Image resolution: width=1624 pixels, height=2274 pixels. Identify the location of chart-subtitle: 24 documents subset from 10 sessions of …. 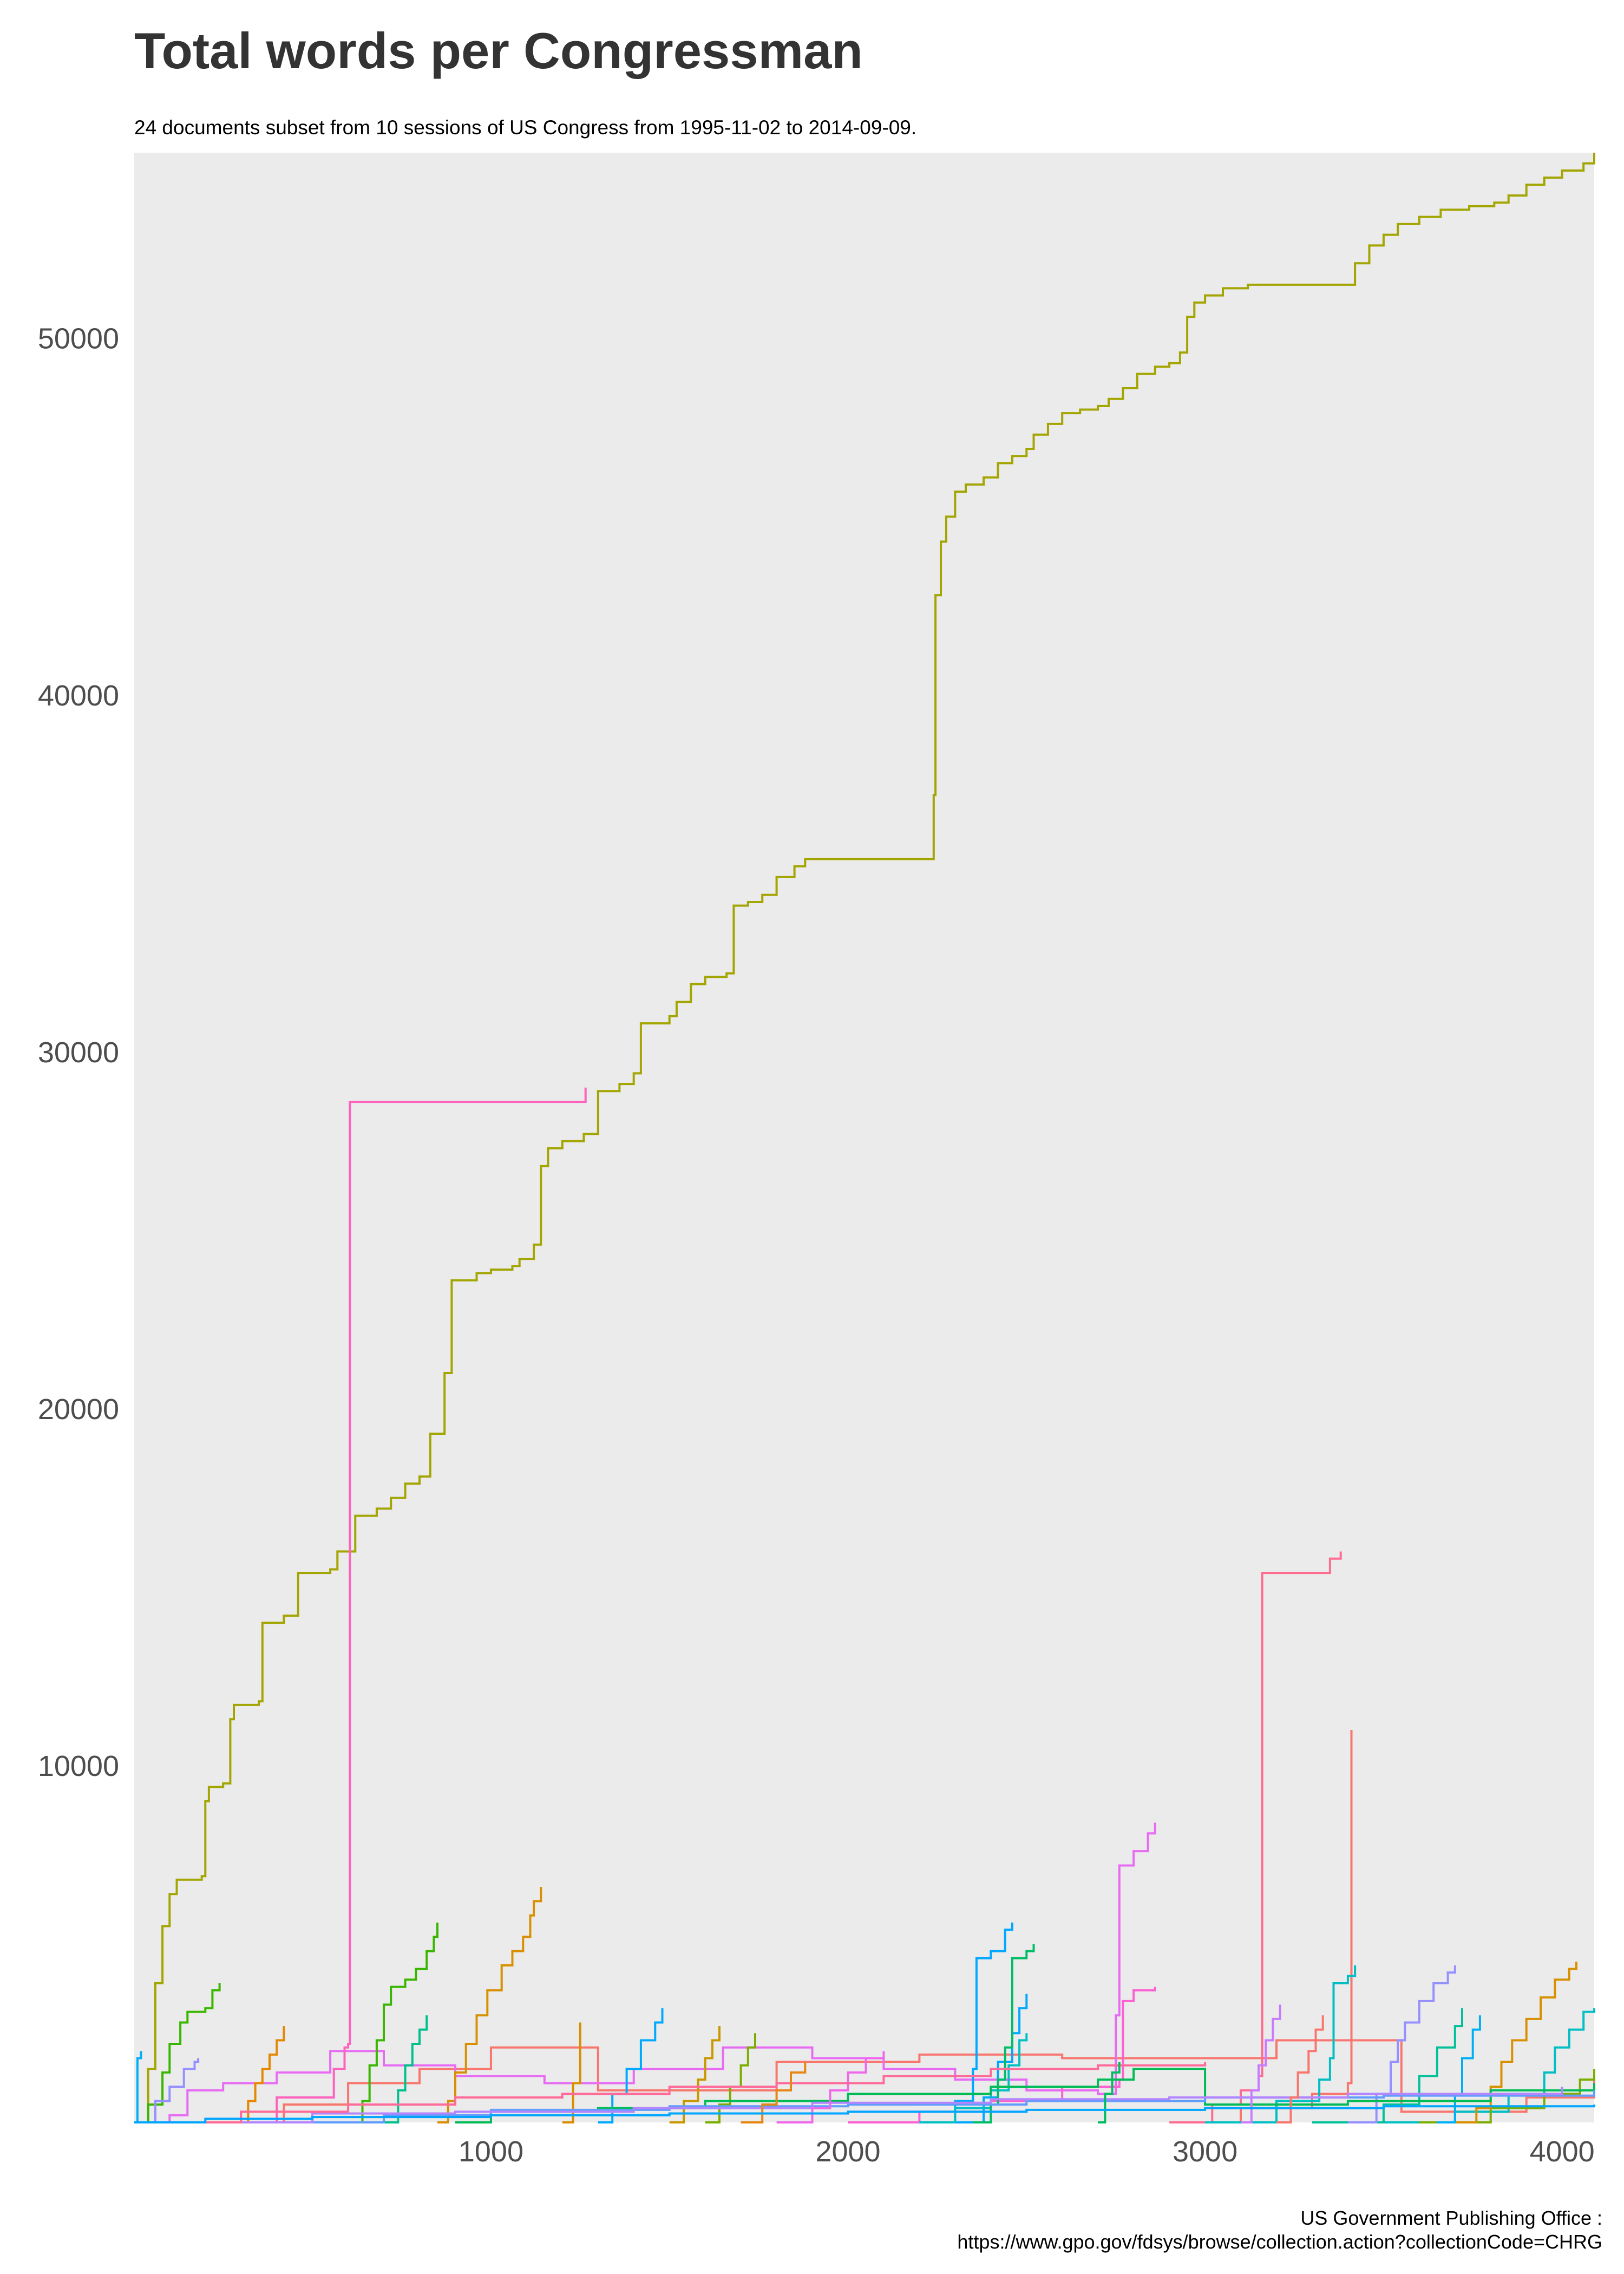
(525, 128).